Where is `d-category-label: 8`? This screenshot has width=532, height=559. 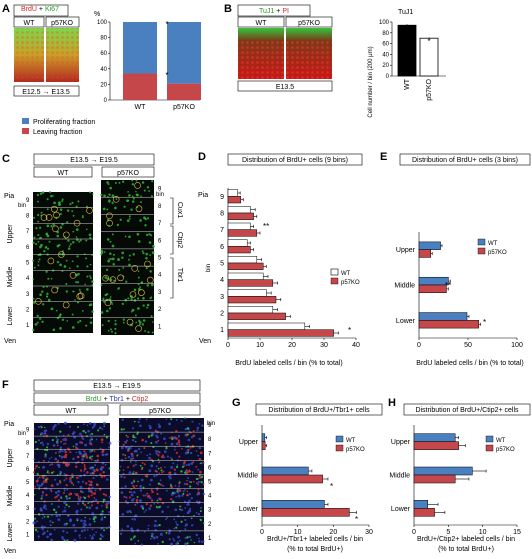 d-category-label: 8 is located at coordinates (222, 214).